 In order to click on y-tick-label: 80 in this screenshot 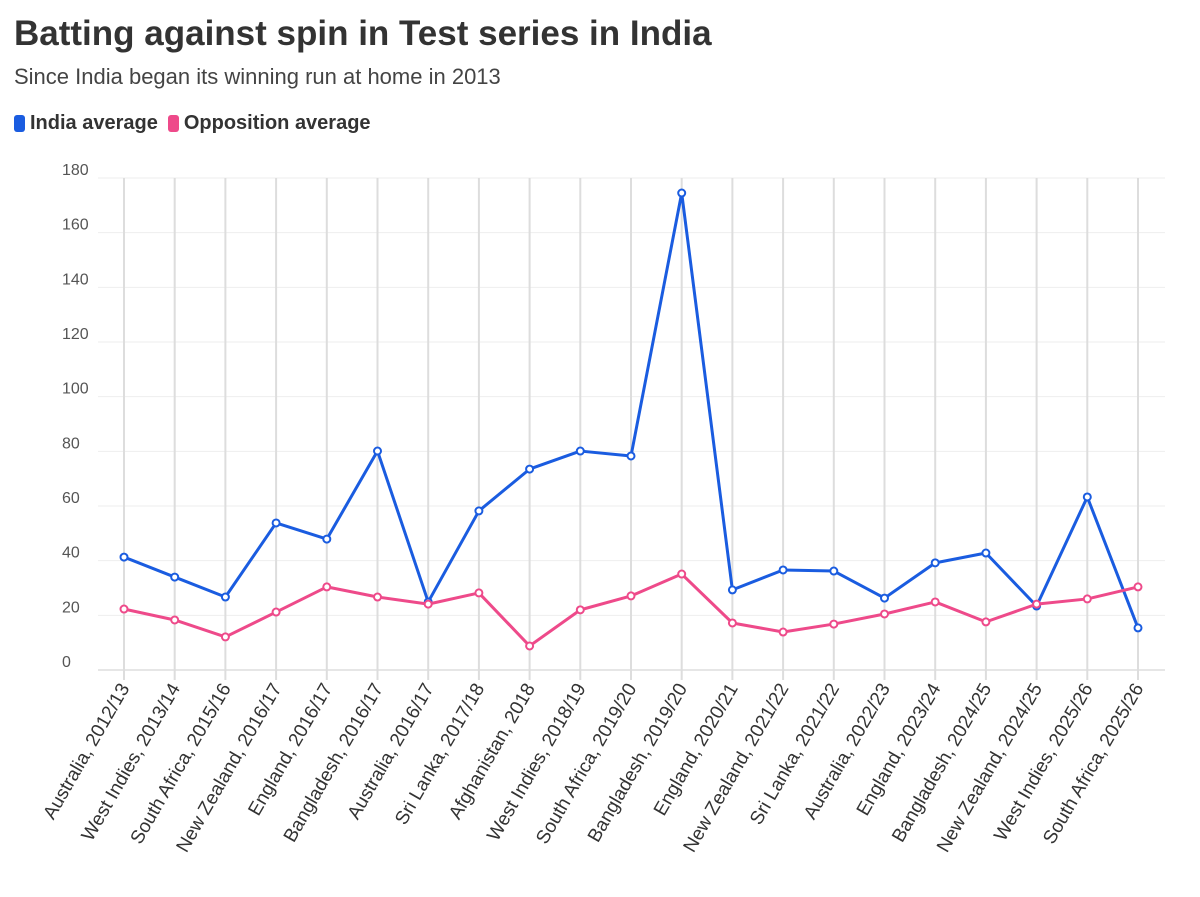, I will do `click(71, 443)`.